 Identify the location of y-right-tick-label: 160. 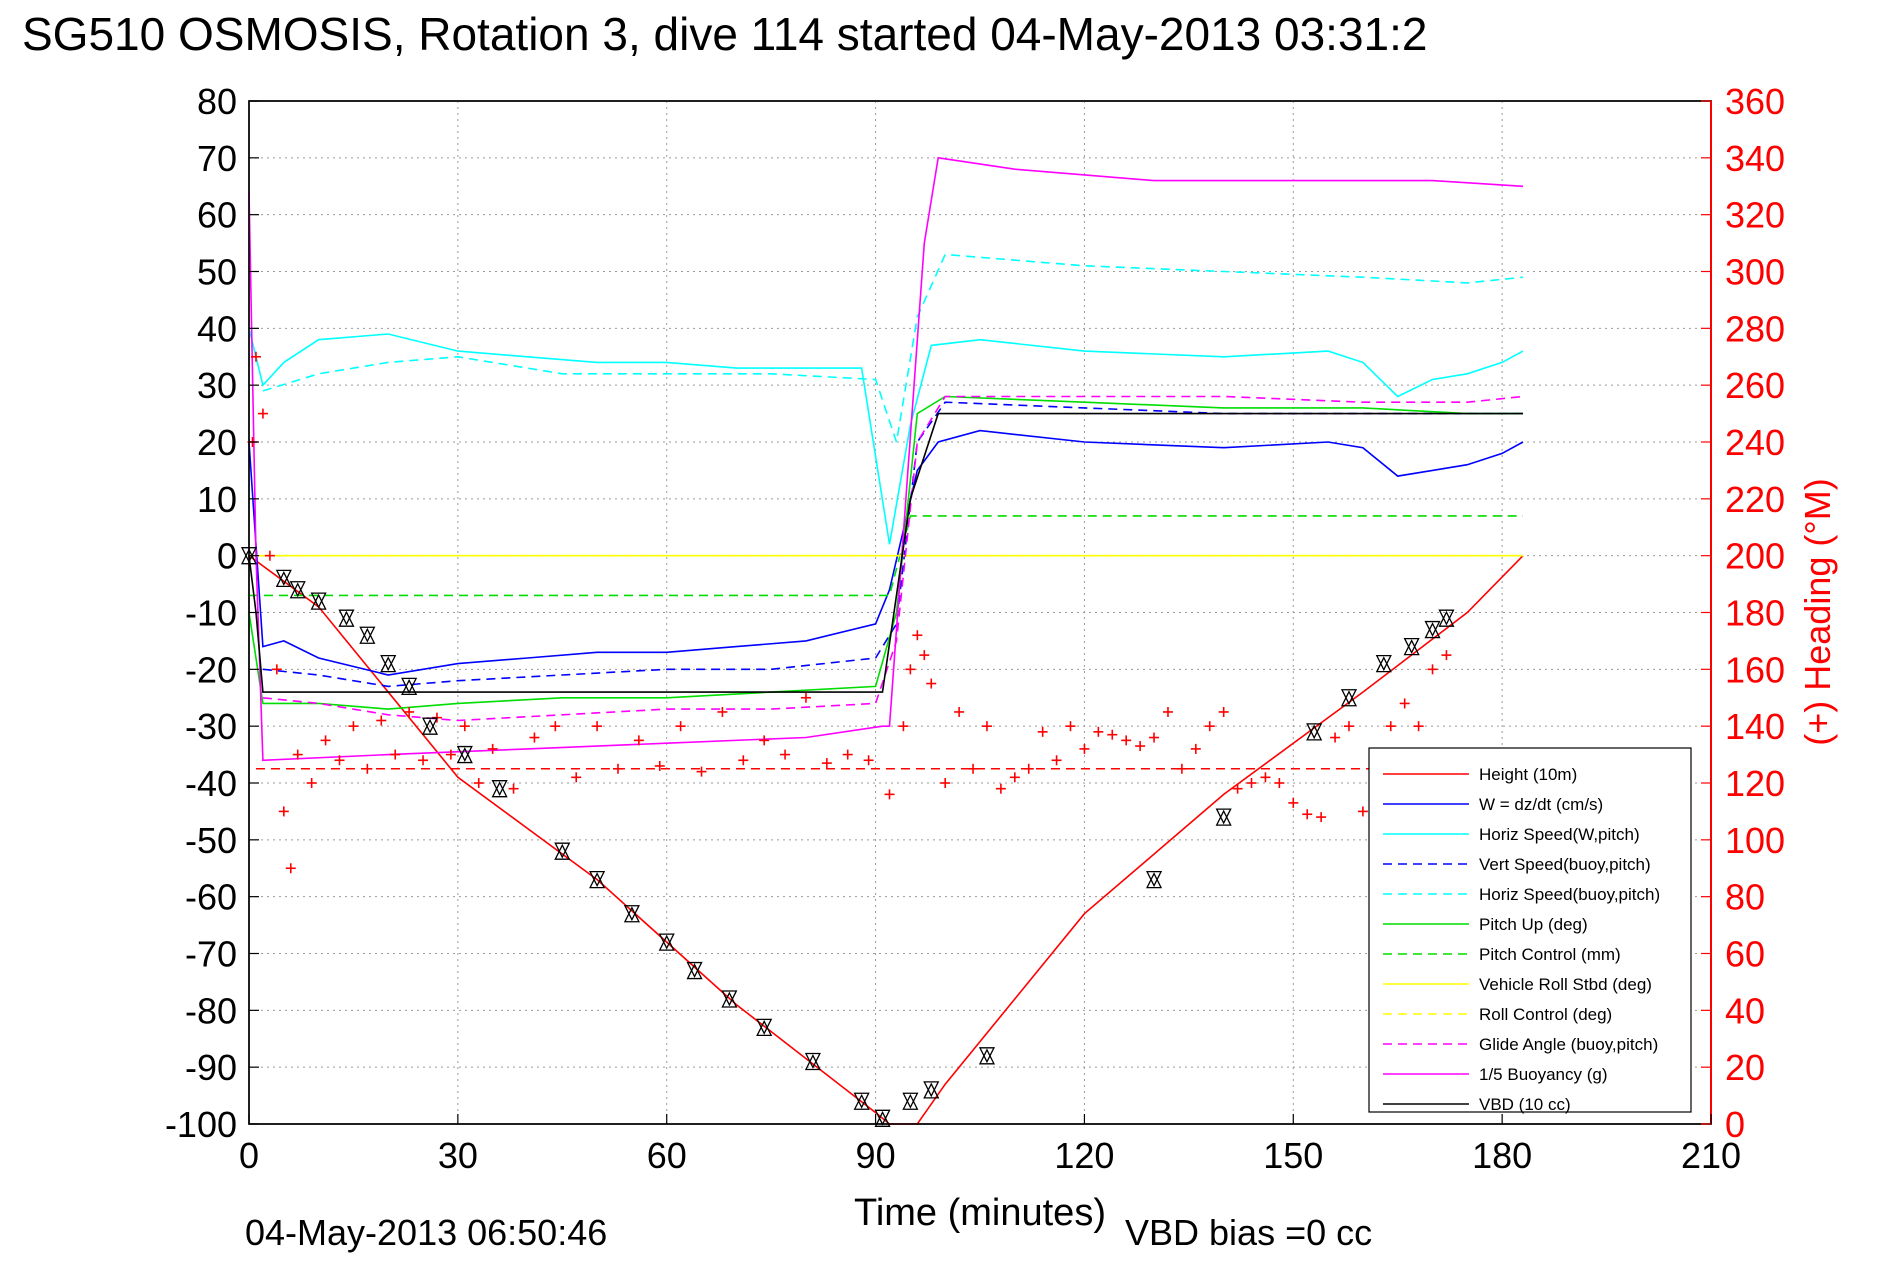
(1755, 669).